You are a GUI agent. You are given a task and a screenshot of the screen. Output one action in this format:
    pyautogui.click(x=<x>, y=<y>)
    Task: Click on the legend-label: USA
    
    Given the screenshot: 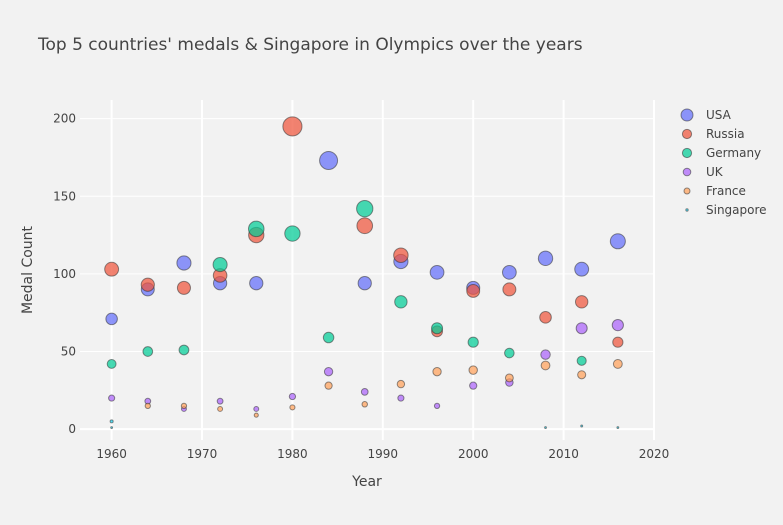 What is the action you would take?
    pyautogui.click(x=719, y=115)
    